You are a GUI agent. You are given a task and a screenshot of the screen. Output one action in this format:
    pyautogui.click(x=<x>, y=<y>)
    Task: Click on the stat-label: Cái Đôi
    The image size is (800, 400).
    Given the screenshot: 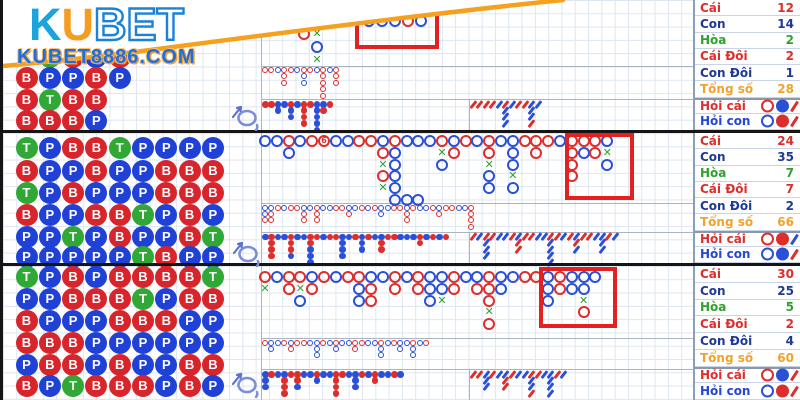 What is the action you would take?
    pyautogui.click(x=724, y=189)
    